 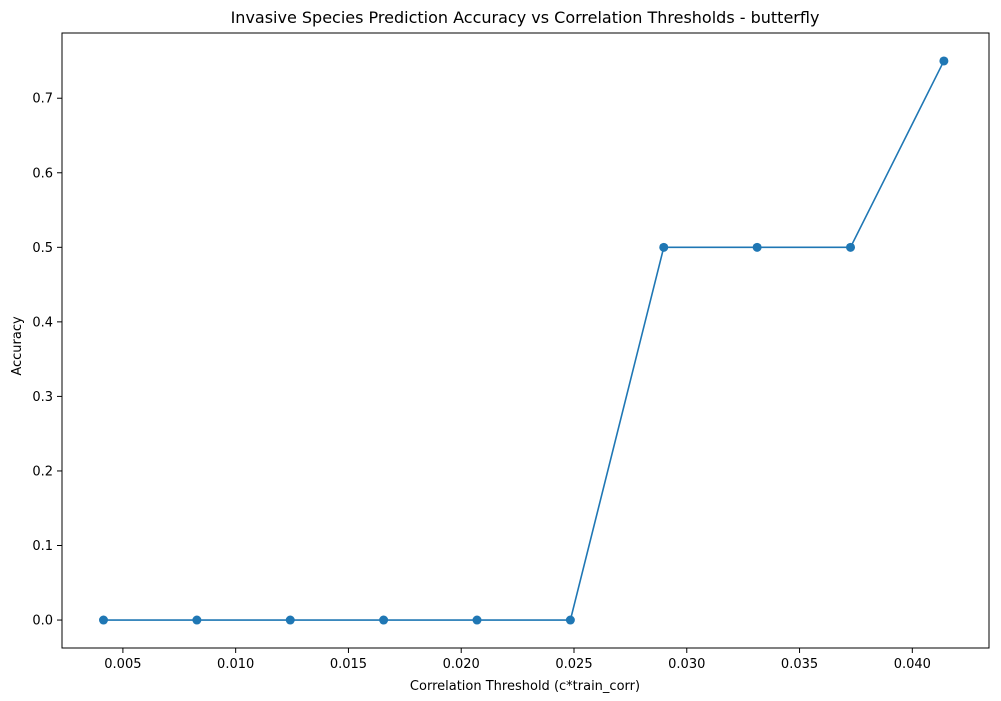 What do you see at coordinates (686, 664) in the screenshot?
I see `x-tick-label: 0.030` at bounding box center [686, 664].